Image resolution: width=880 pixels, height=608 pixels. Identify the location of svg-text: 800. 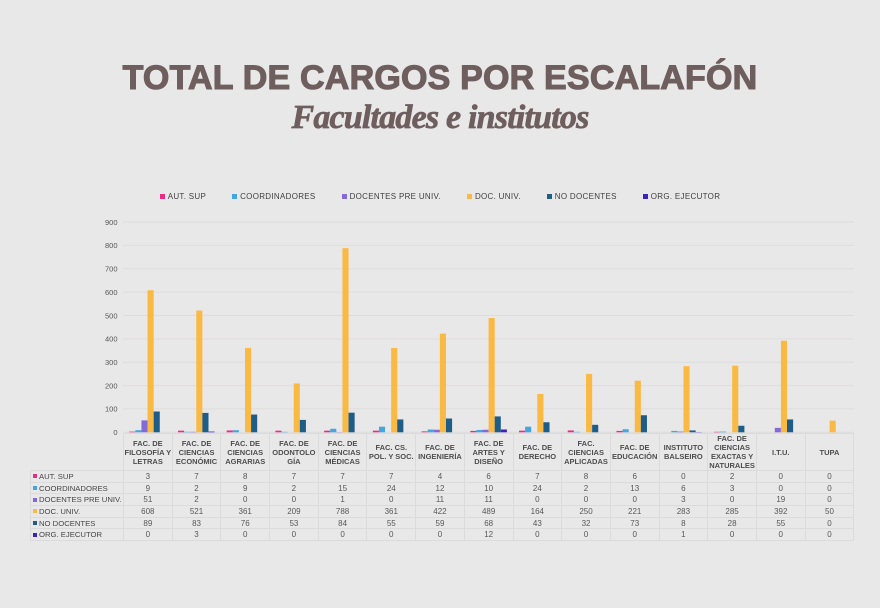
(111, 245).